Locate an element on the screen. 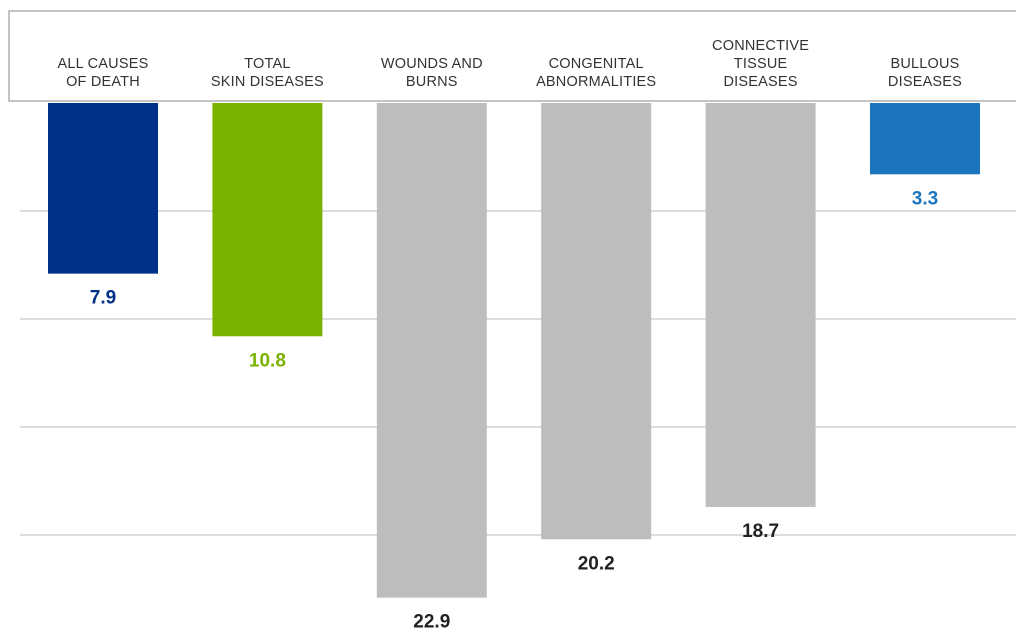 This screenshot has width=1016, height=633. category-label-3-line-2: BURNS is located at coordinates (432, 82).